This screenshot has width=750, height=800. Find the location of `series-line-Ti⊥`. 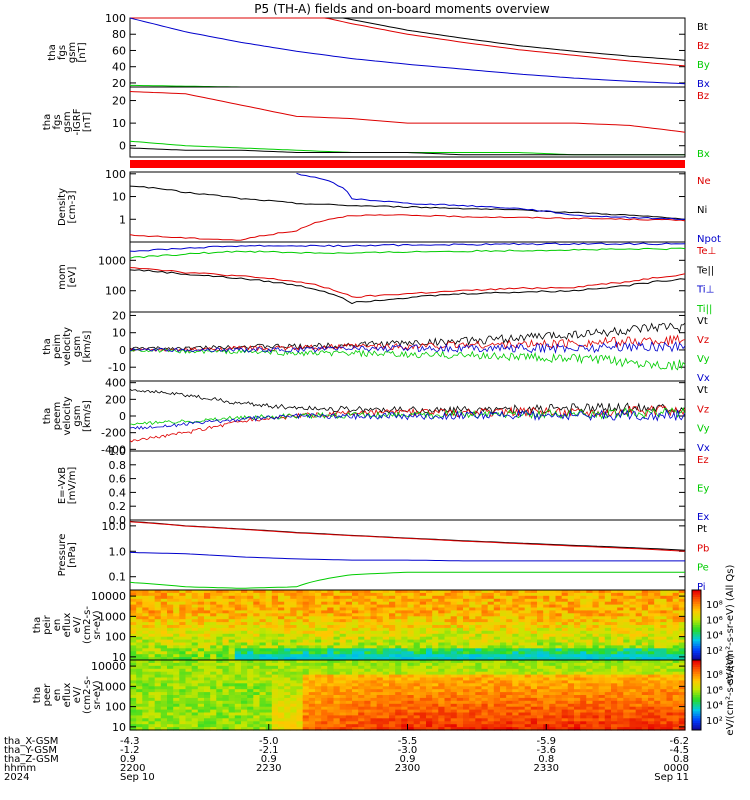

series-line-Ti⊥ is located at coordinates (407, 247).